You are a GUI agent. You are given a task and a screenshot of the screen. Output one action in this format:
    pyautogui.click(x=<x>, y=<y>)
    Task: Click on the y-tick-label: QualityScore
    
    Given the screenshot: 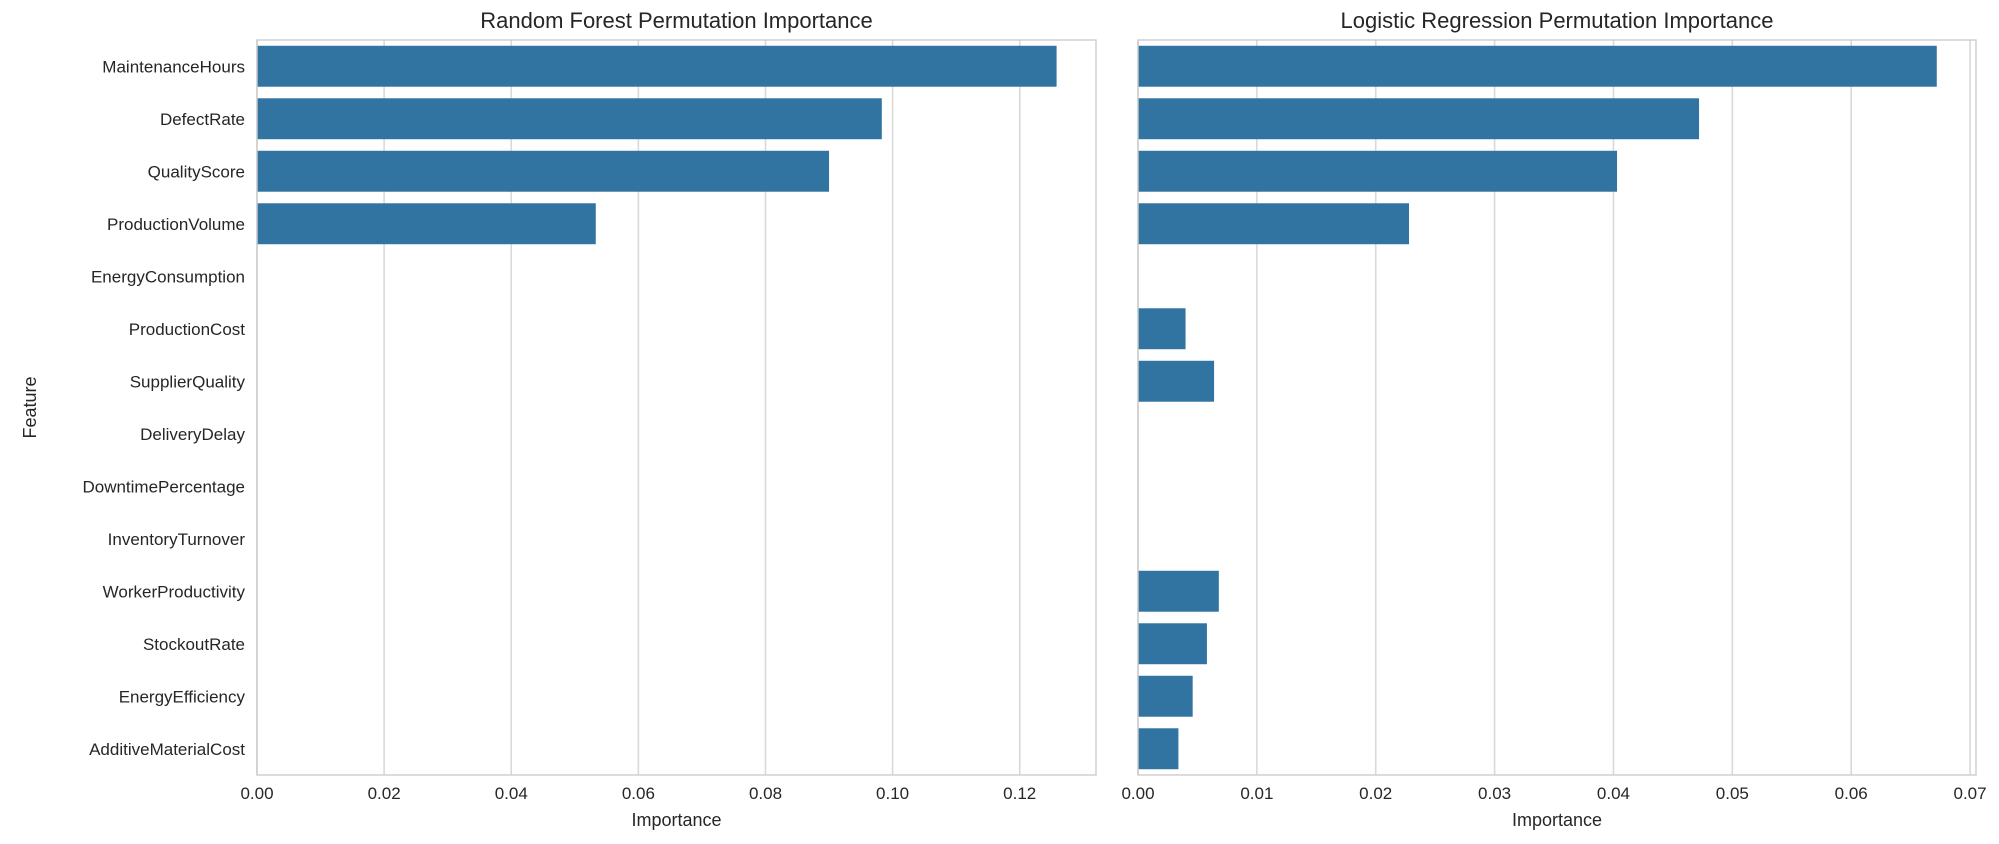 What is the action you would take?
    pyautogui.click(x=196, y=171)
    